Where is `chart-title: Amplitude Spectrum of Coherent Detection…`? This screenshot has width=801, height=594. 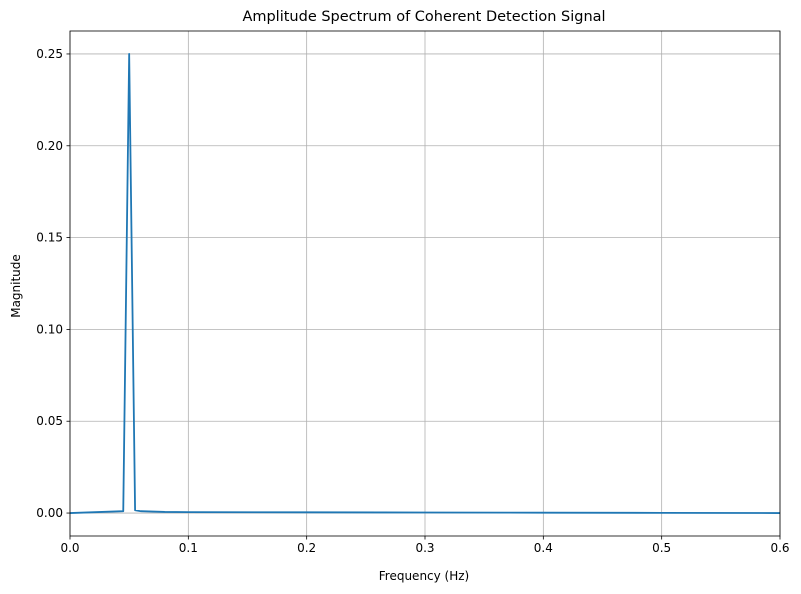 chart-title: Amplitude Spectrum of Coherent Detection… is located at coordinates (423, 17).